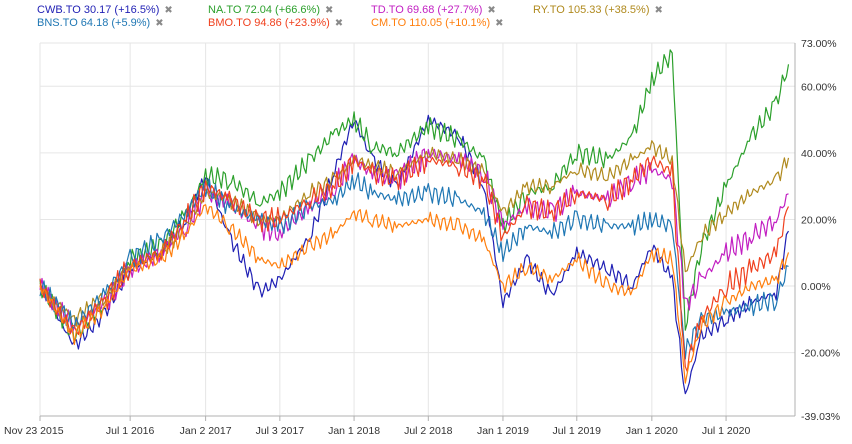  I want to click on legend-label: NA.TO 72.04 (+66.6%), so click(264, 10).